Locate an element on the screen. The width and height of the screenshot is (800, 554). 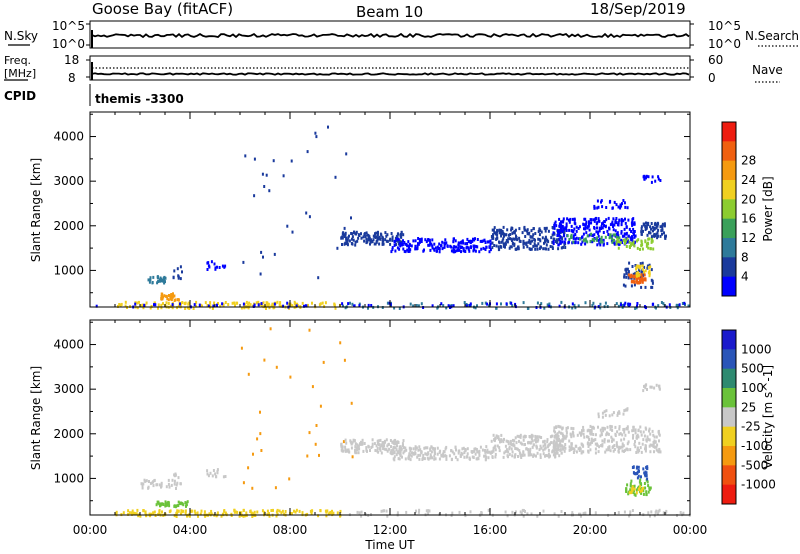
x-tick-2000: 20:00 is located at coordinates (590, 530).